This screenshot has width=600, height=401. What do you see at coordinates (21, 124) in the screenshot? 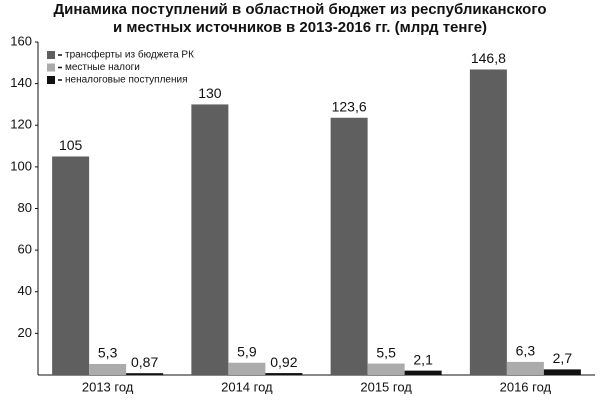
I see `y-tick-label: 120` at bounding box center [21, 124].